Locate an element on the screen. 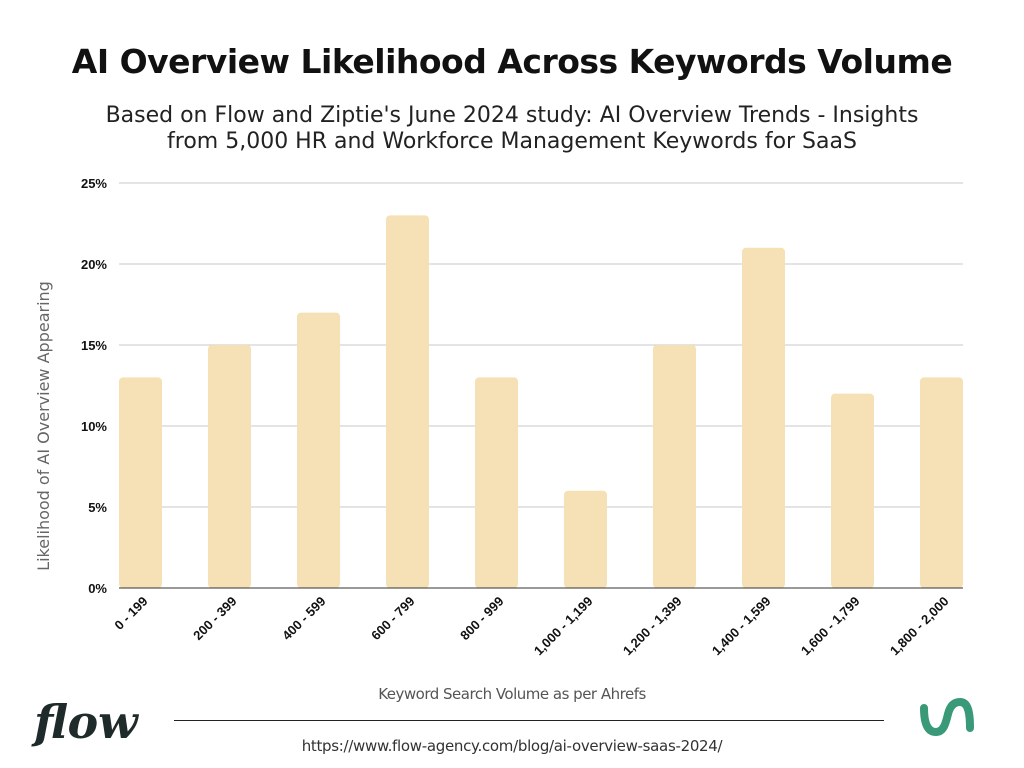 The height and width of the screenshot is (768, 1024). x-tick-label: 800 - 999 is located at coordinates (481, 618).